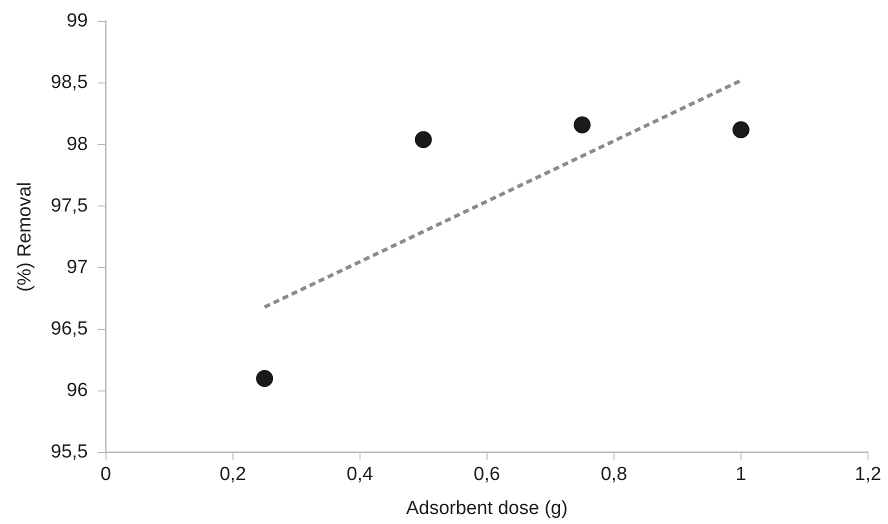  I want to click on y-tick-label: 95,5, so click(69, 452).